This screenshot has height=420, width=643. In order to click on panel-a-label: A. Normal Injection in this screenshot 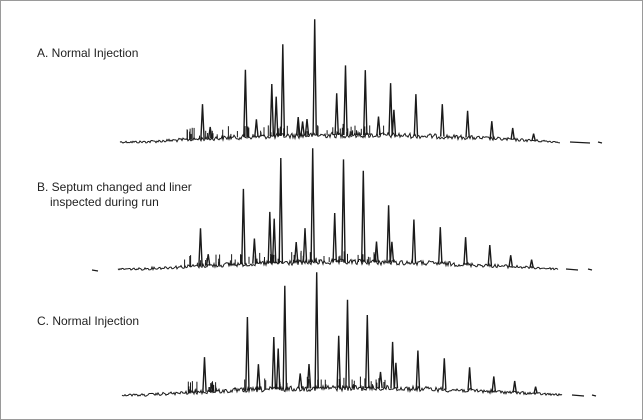, I will do `click(87, 53)`.